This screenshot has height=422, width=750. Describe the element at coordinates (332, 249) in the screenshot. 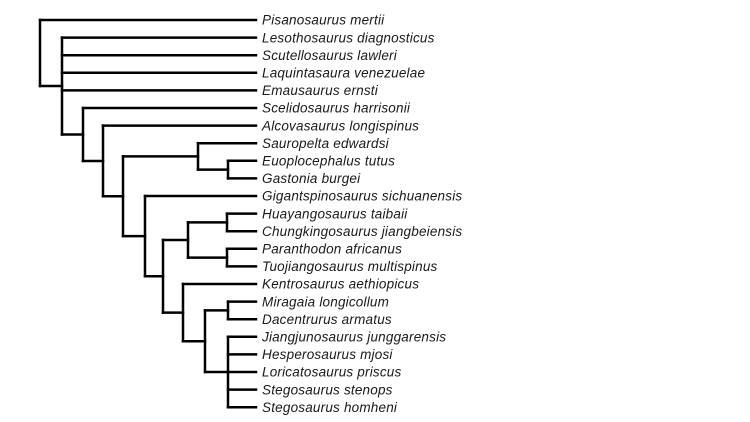

I see `taxon-label: Paranthodon africanus` at that location.